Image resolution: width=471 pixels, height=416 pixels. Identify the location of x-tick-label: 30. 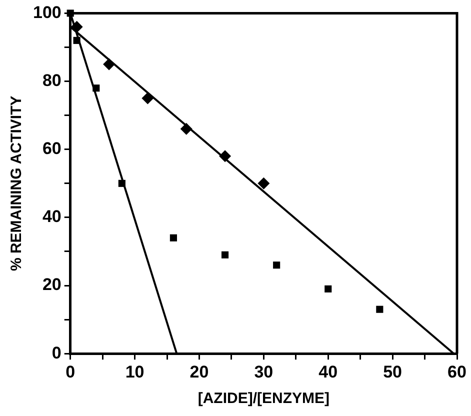
(264, 372).